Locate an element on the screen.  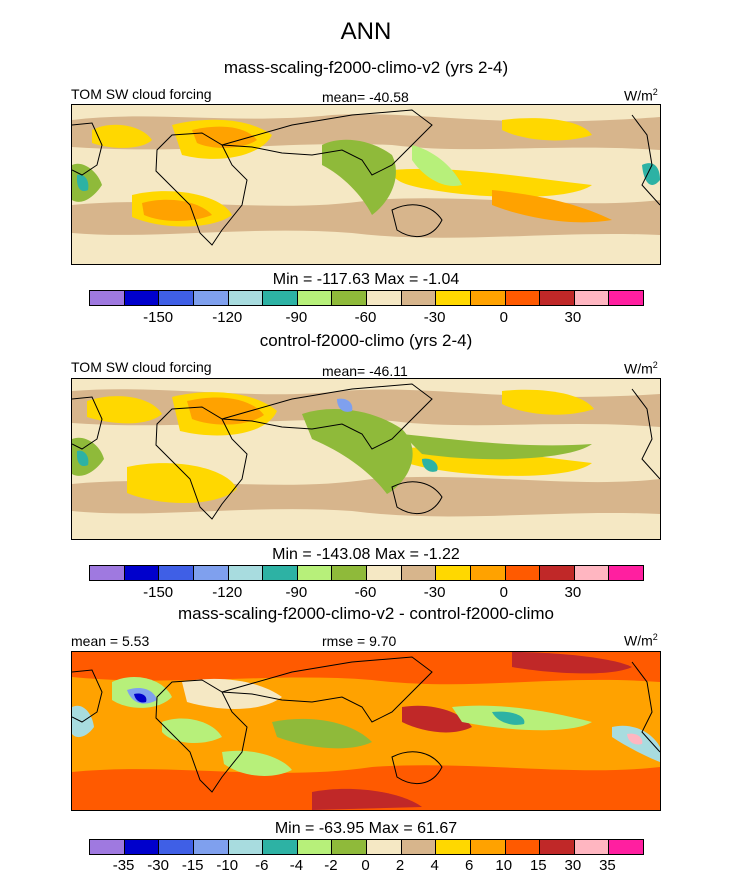
panel-2-colorbar is located at coordinates (366, 573).